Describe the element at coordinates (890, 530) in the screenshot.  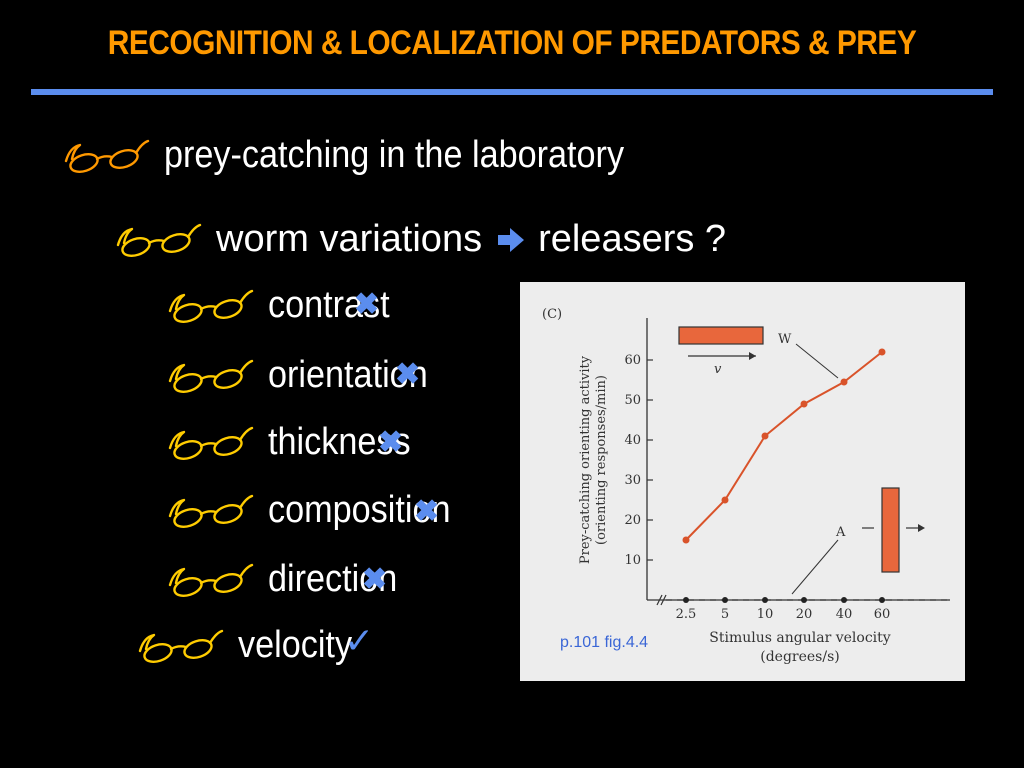
I see `antiworm-stimulus-icon` at that location.